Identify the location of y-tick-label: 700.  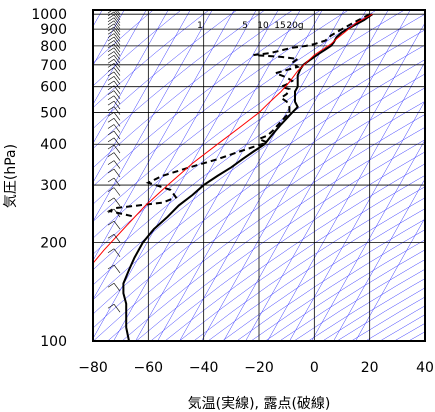
(53, 66).